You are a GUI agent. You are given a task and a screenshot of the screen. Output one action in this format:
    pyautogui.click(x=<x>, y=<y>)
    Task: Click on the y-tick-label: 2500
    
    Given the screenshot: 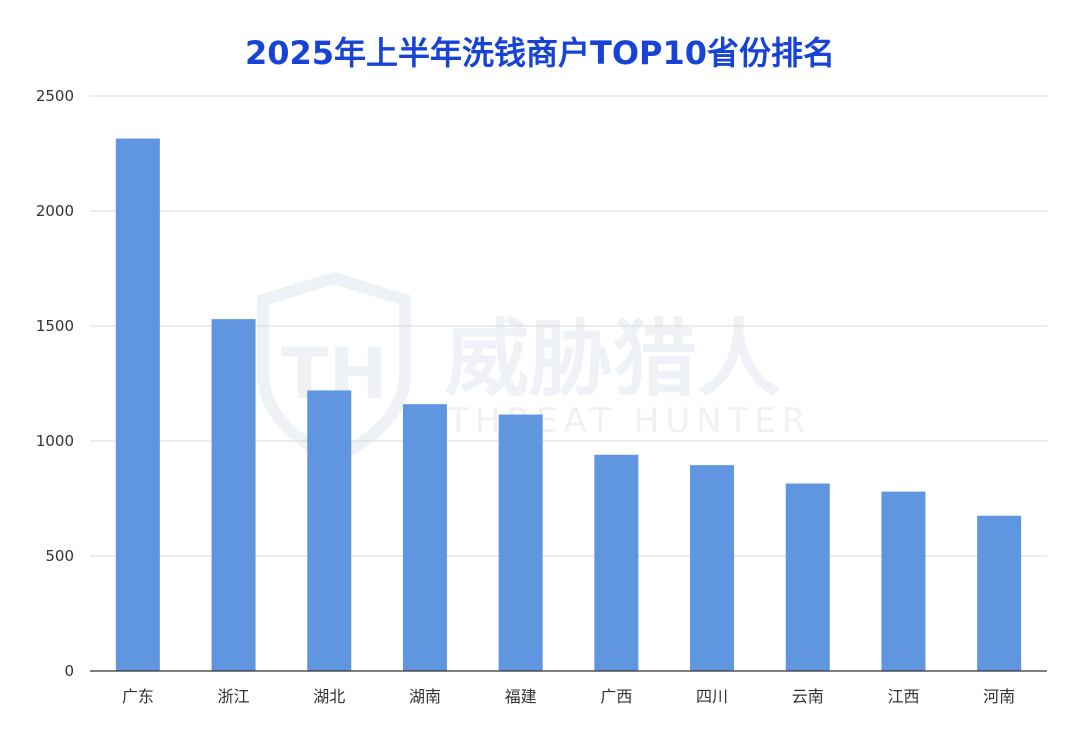 What is the action you would take?
    pyautogui.click(x=55, y=96)
    